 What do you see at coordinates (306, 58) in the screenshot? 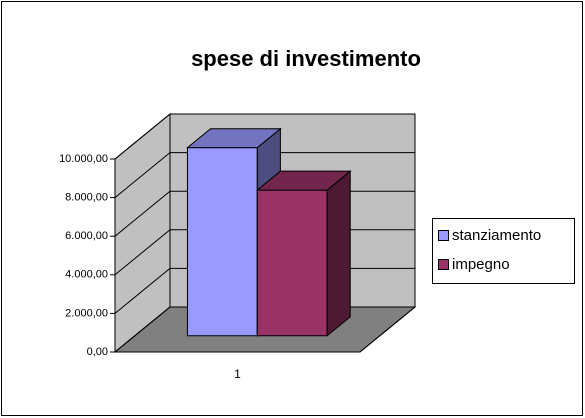
I see `chart-title: spese di investimento` at bounding box center [306, 58].